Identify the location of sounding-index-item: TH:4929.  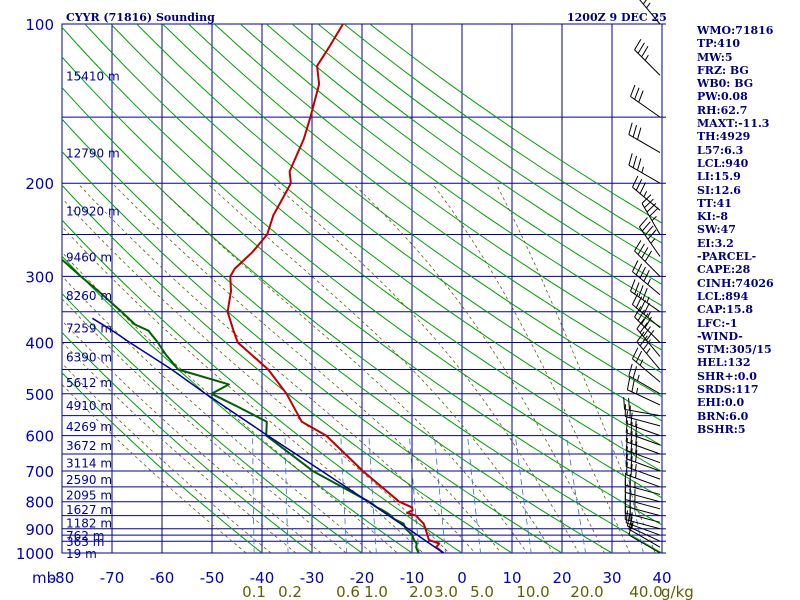
(724, 137).